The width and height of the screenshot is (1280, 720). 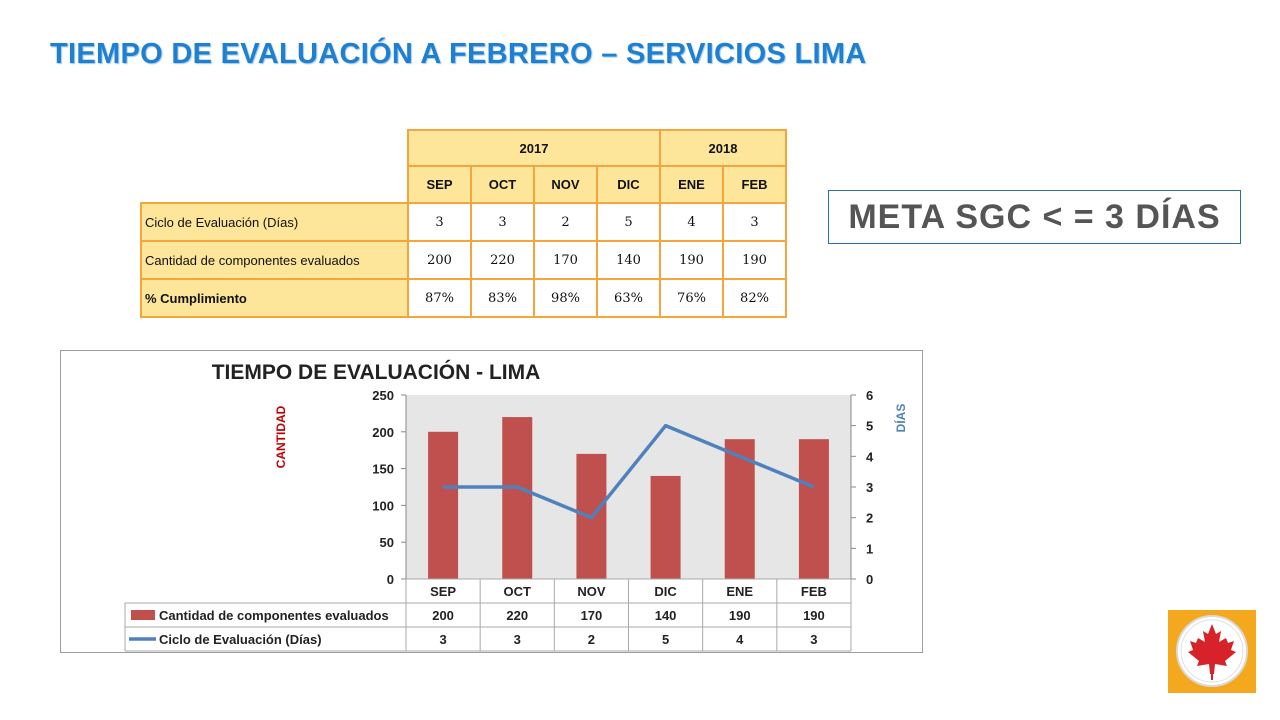 What do you see at coordinates (628, 222) in the screenshot?
I see `table-cell: 5` at bounding box center [628, 222].